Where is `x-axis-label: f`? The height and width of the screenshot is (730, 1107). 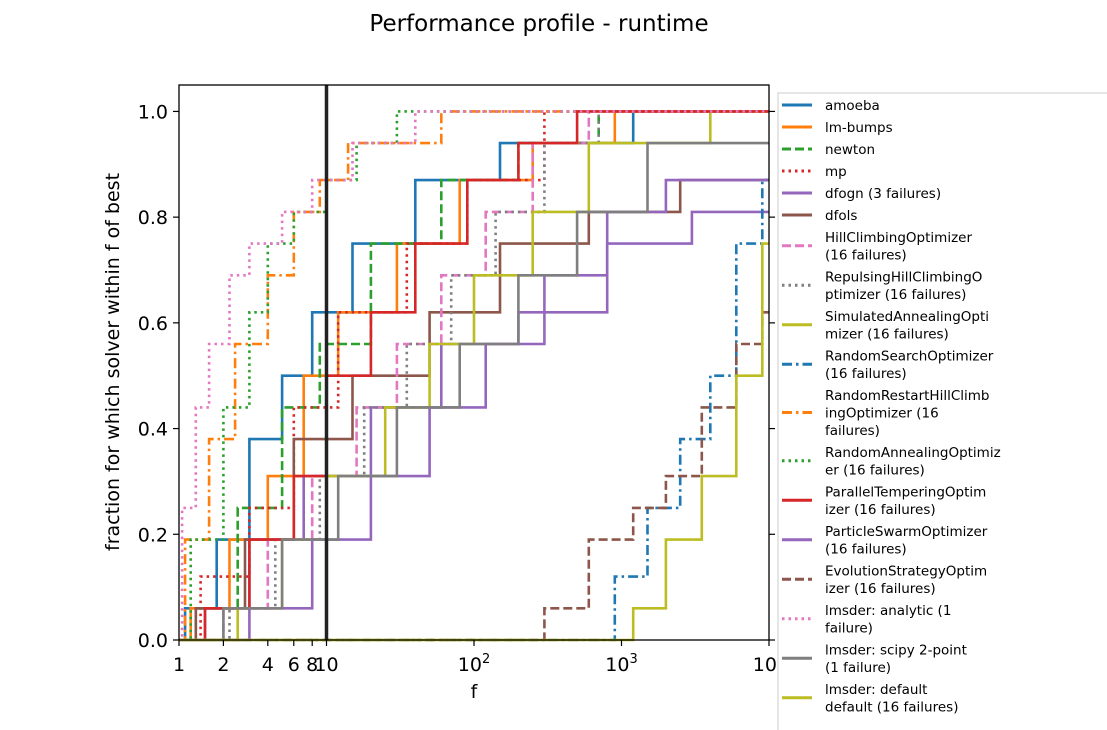
x-axis-label: f is located at coordinates (475, 692).